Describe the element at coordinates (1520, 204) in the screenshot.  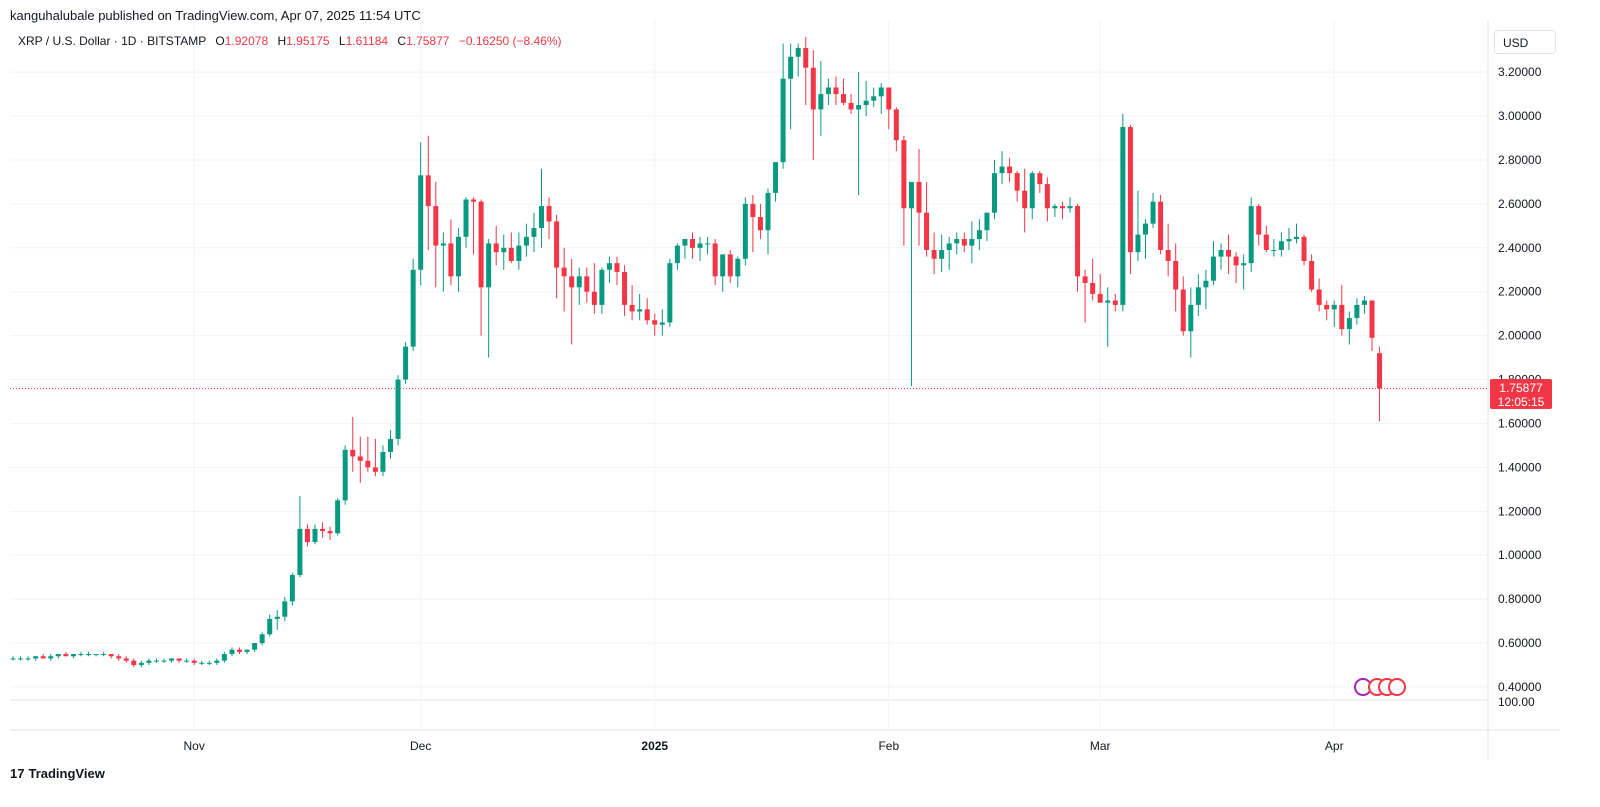
I see `price-tick-label: 2.60000` at that location.